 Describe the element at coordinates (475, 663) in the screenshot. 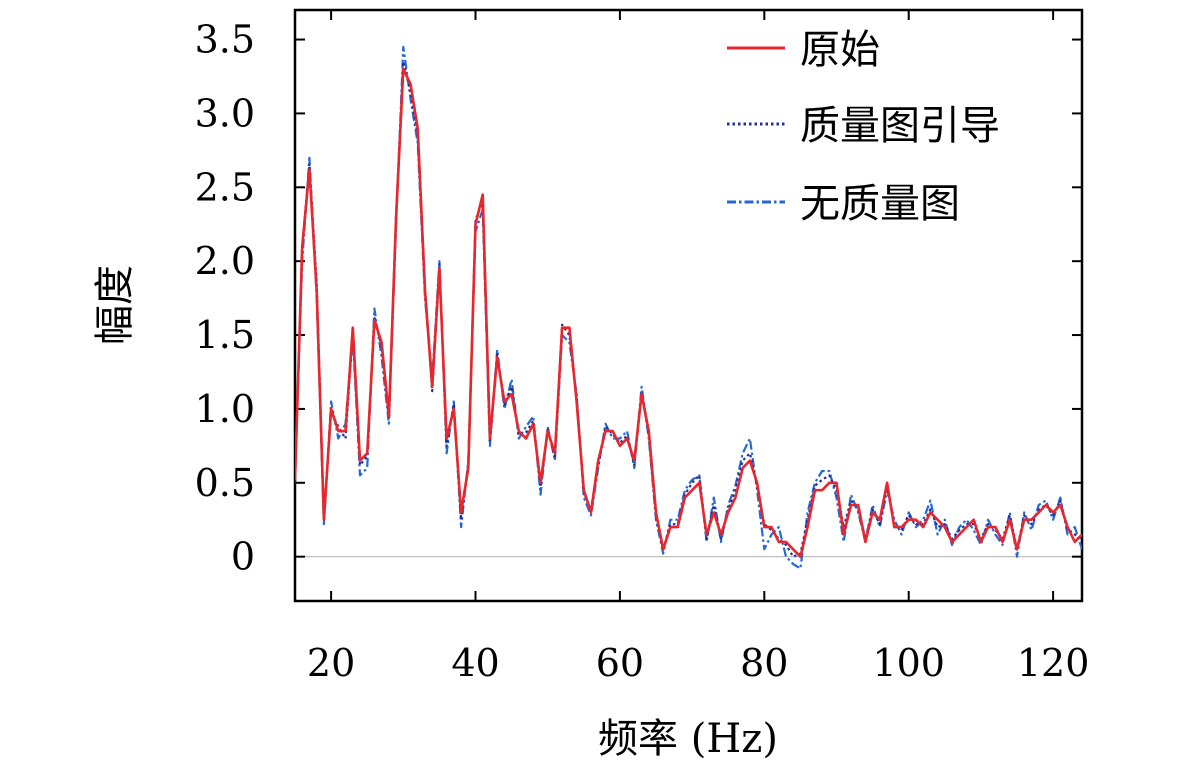

I see `x-tick-label: 40` at that location.